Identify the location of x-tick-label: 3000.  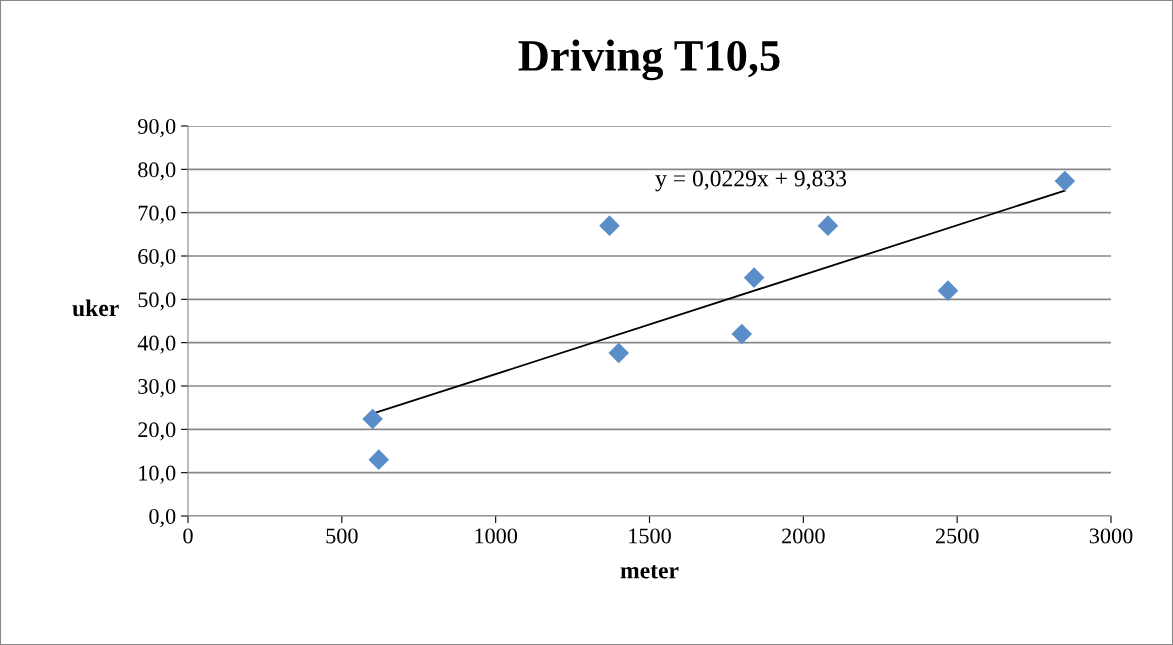
(1111, 536).